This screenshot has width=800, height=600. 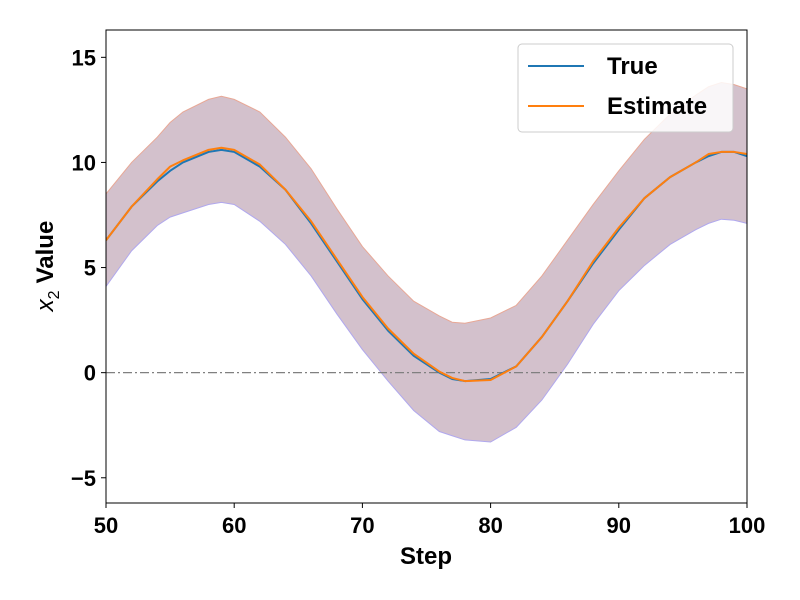 I want to click on x-tick-label: 100, so click(x=747, y=525).